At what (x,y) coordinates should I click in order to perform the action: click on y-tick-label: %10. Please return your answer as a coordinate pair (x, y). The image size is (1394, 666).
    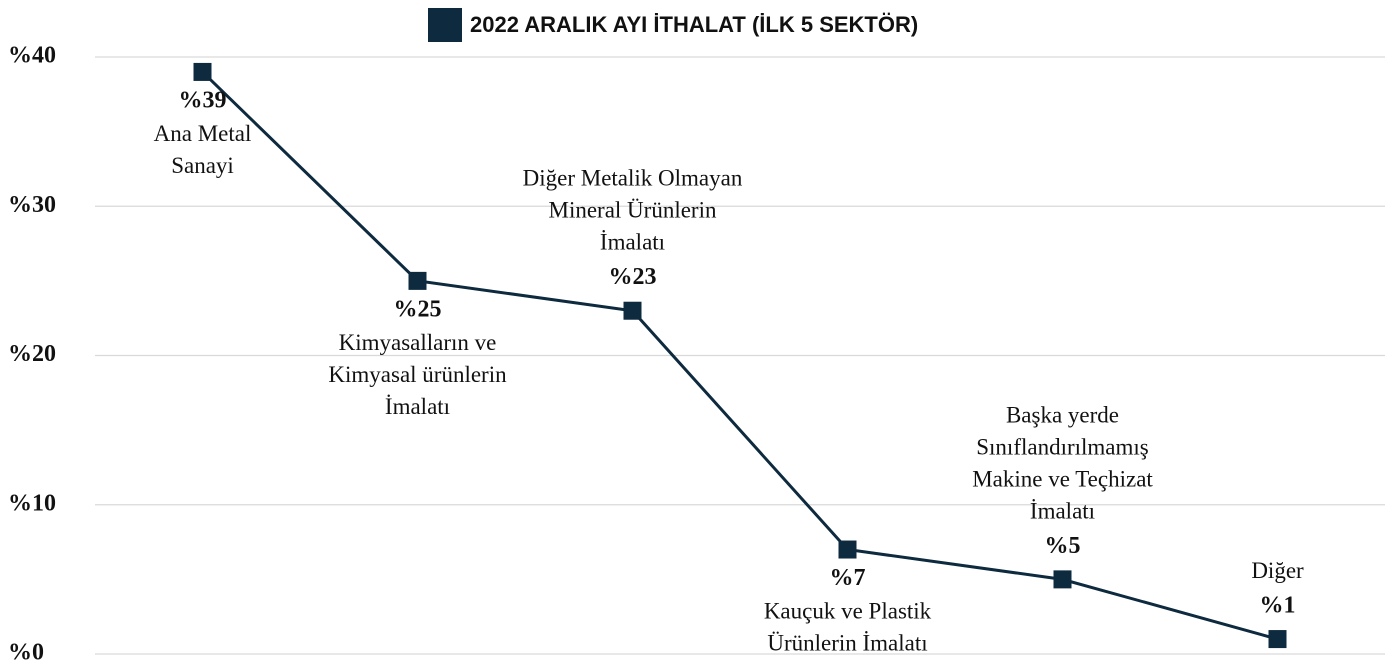
    Looking at the image, I should click on (32, 503).